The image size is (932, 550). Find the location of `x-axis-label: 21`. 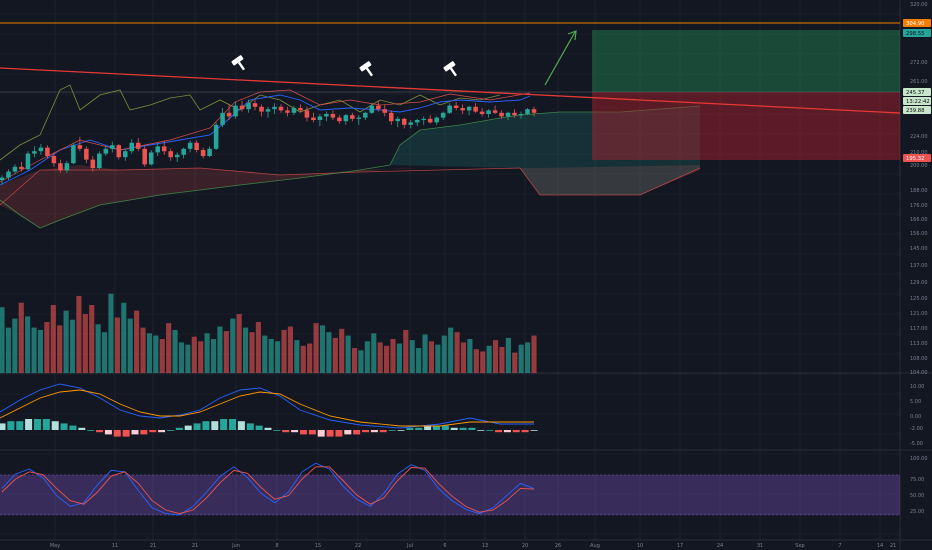

x-axis-label: 21 is located at coordinates (195, 546).